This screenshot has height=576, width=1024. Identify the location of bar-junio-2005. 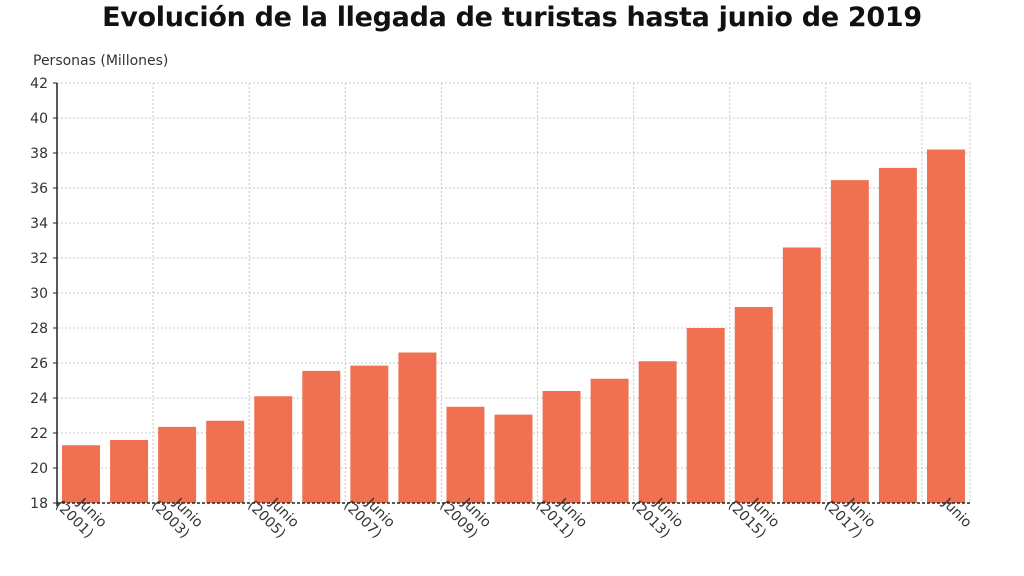
(273, 449).